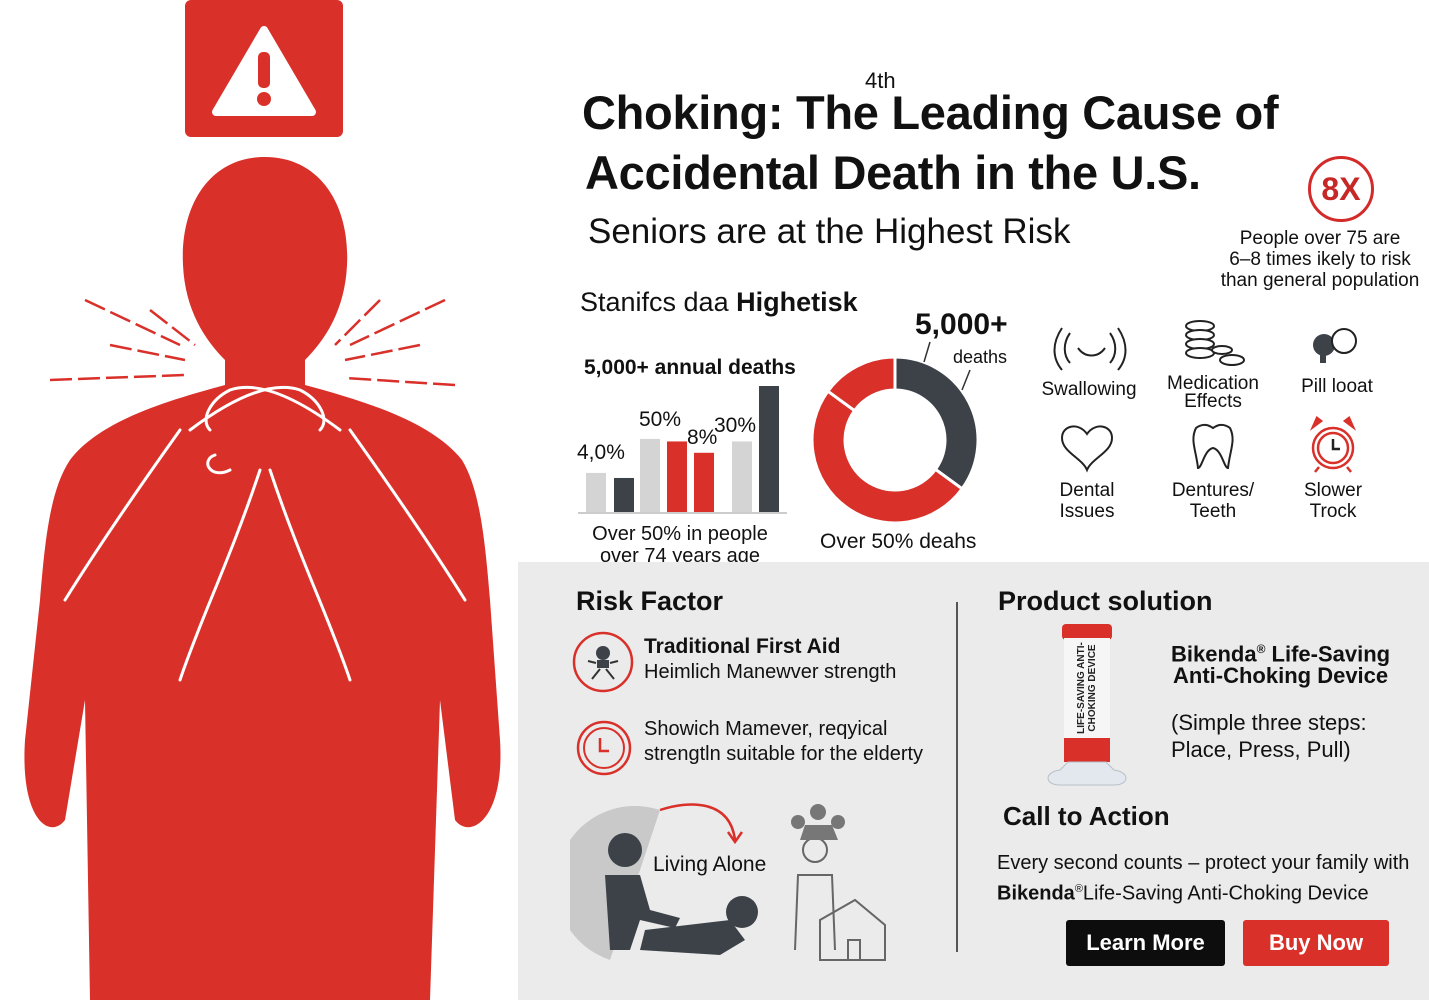 The width and height of the screenshot is (1429, 1000). What do you see at coordinates (1087, 449) in the screenshot?
I see `heart-icon` at bounding box center [1087, 449].